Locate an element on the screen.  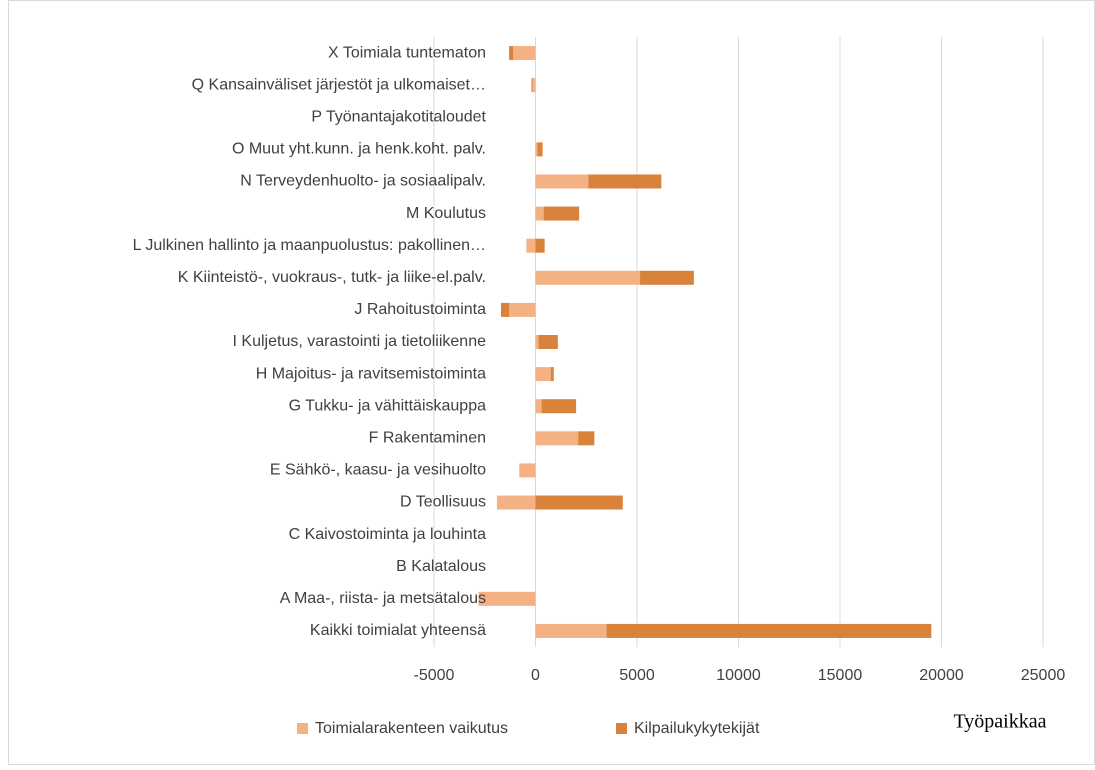
y-tick-label: J Rahoitustoiminta is located at coordinates (420, 309).